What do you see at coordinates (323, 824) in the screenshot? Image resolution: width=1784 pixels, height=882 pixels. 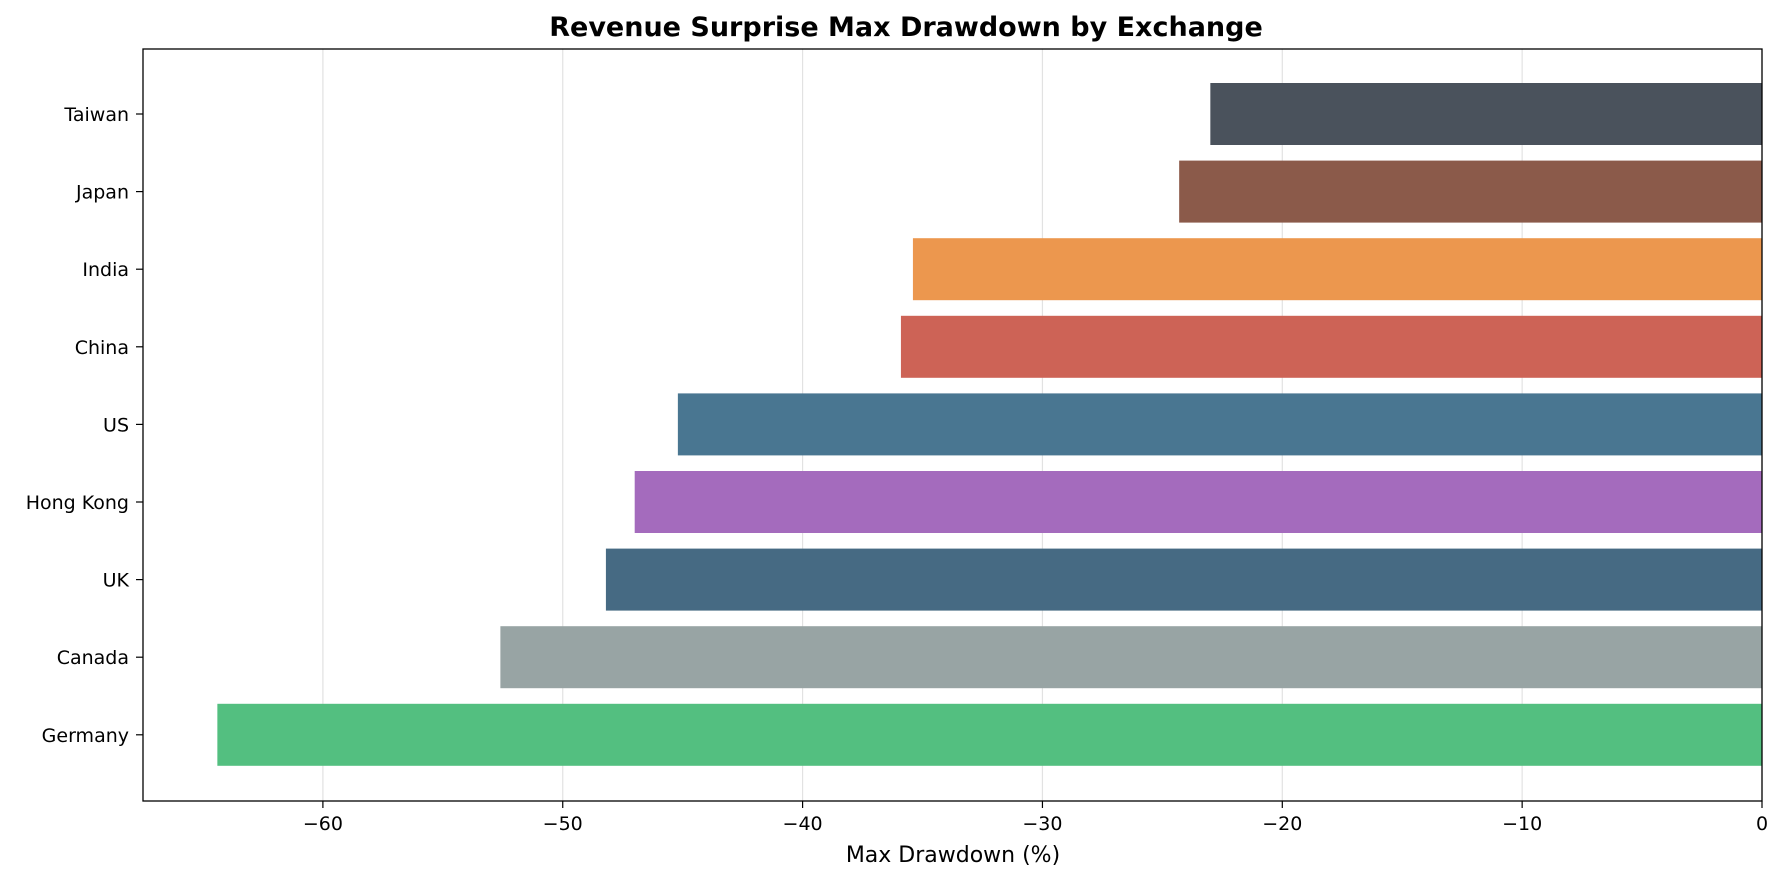 I see `x-tick-label: −60` at bounding box center [323, 824].